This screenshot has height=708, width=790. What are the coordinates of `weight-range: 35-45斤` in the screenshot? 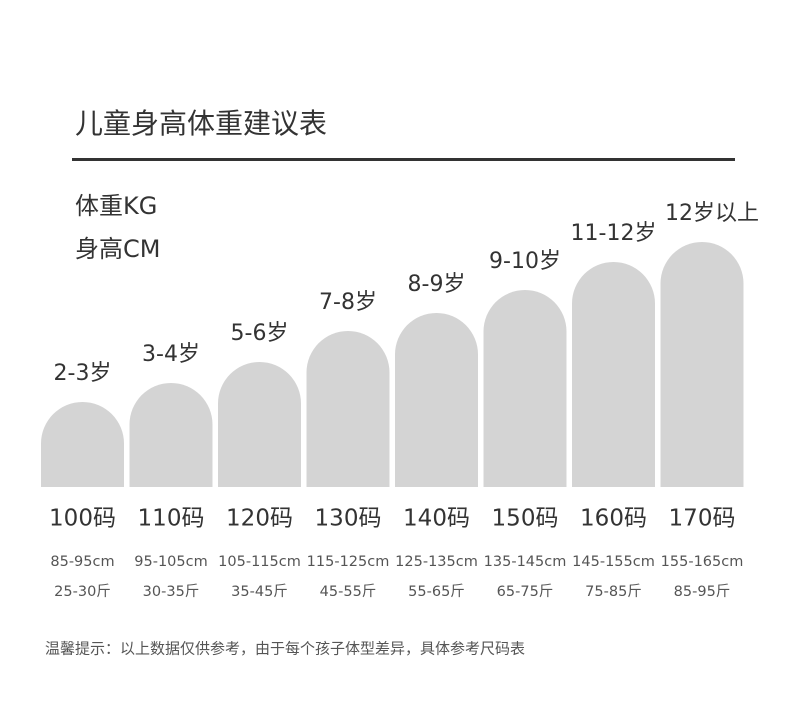 It's located at (259, 591).